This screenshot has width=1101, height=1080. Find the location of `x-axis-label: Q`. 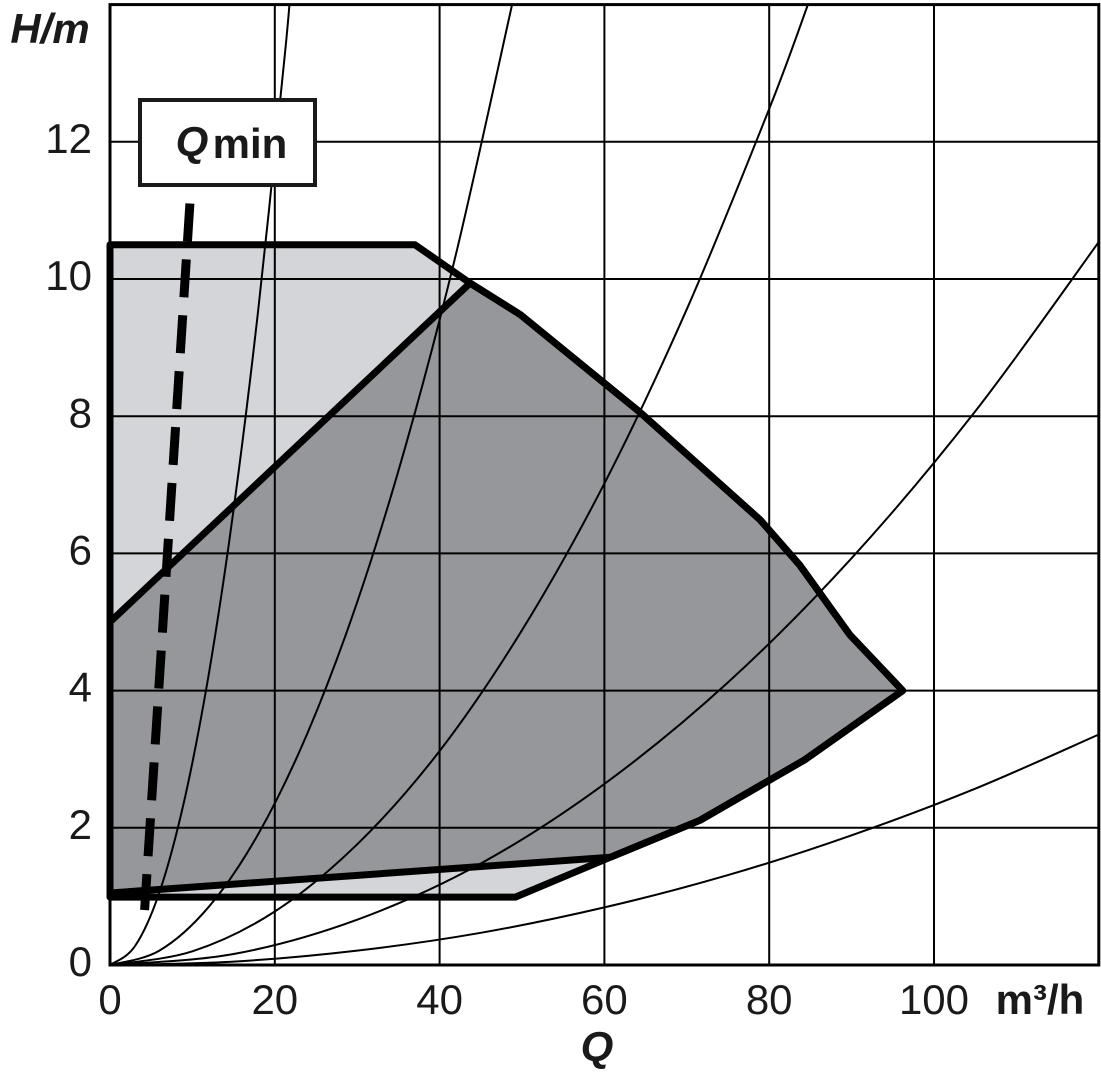

x-axis-label: Q is located at coordinates (597, 1047).